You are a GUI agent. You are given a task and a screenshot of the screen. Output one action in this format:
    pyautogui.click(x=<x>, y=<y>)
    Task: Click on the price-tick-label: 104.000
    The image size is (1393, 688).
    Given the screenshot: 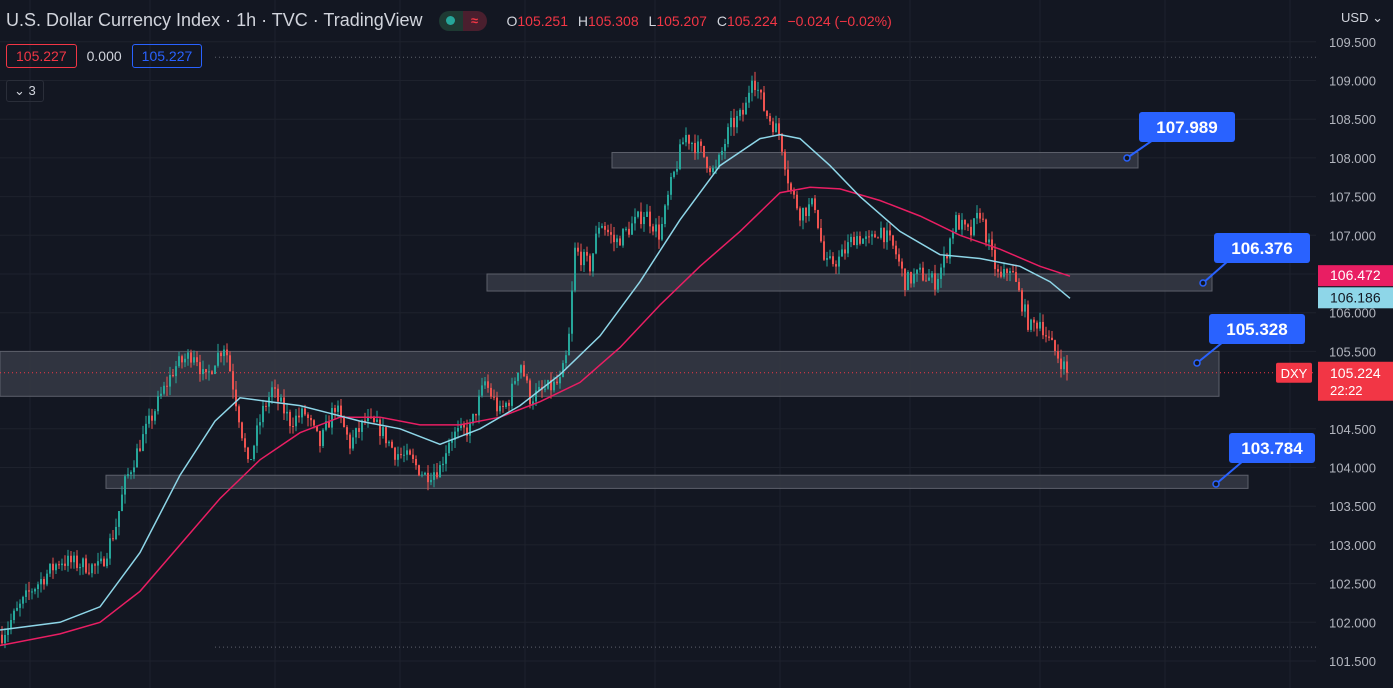 What is the action you would take?
    pyautogui.click(x=1352, y=468)
    